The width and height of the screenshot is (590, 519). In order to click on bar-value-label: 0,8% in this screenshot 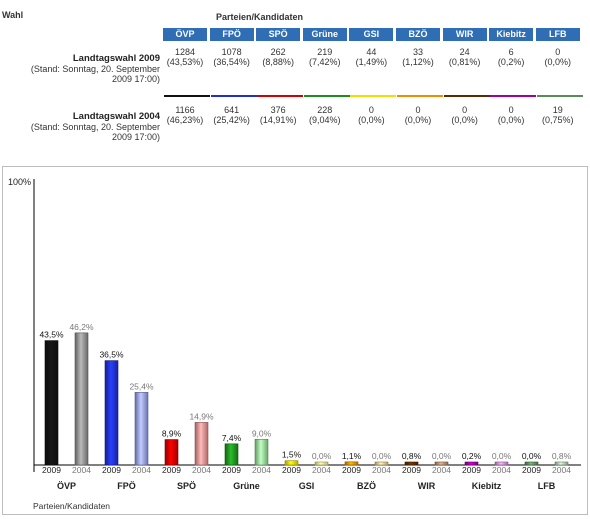, I will do `click(562, 456)`.